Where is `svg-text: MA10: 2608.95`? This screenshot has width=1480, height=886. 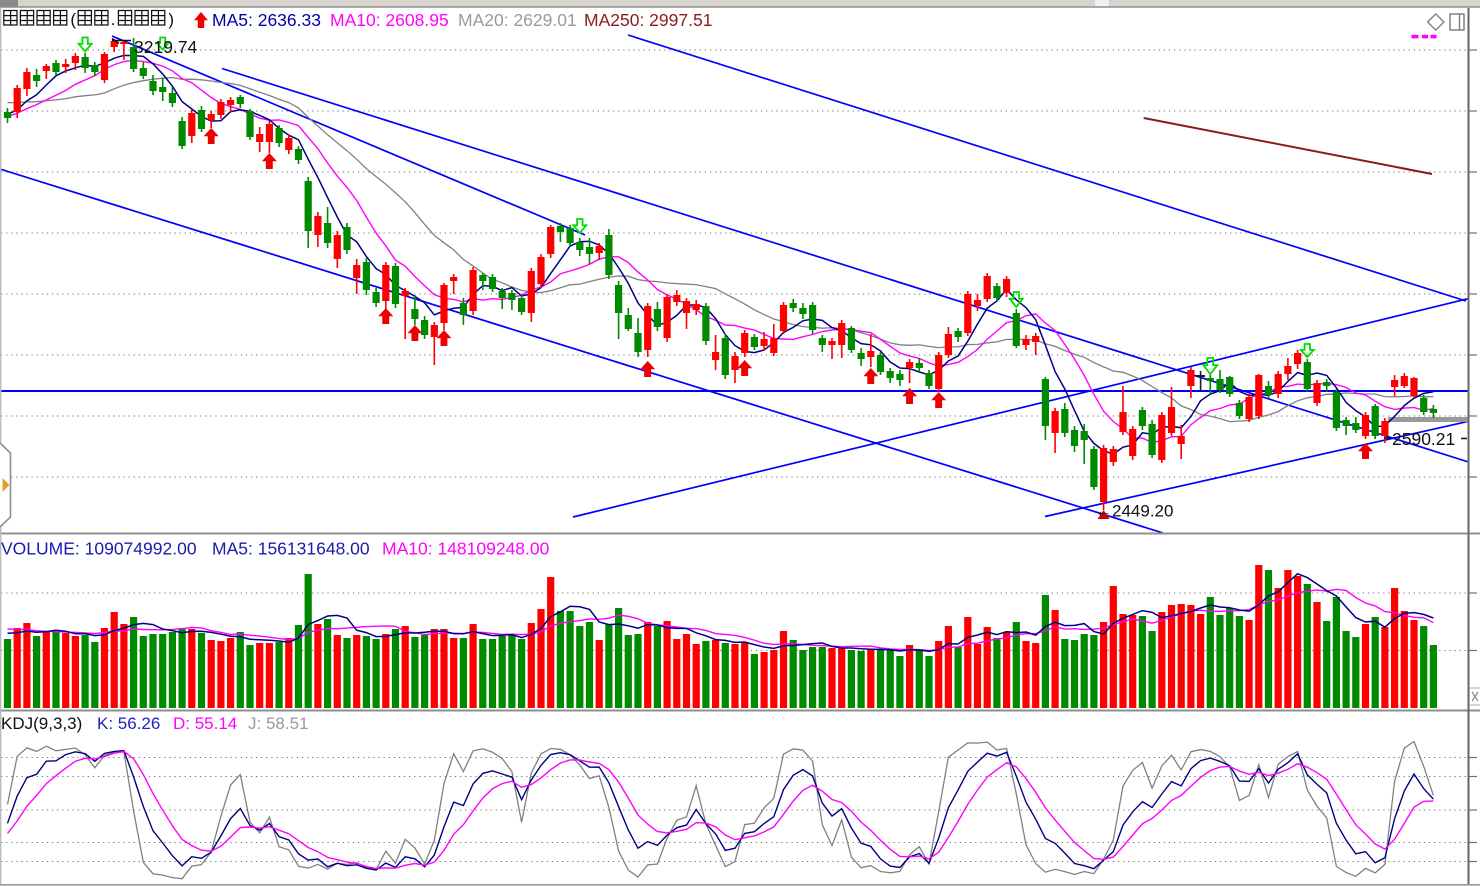 svg-text: MA10: 2608.95 is located at coordinates (389, 20).